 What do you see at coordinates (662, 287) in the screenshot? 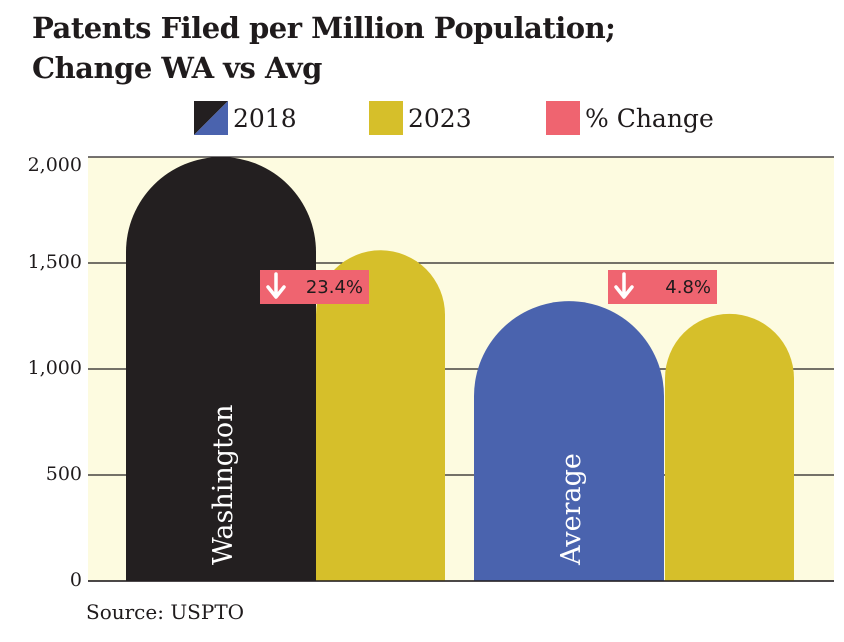
I see `change-badge-average` at bounding box center [662, 287].